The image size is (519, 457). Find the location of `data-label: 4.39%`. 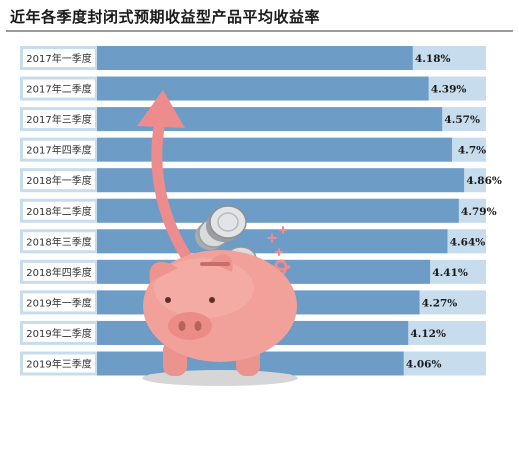

data-label: 4.39% is located at coordinates (449, 90).